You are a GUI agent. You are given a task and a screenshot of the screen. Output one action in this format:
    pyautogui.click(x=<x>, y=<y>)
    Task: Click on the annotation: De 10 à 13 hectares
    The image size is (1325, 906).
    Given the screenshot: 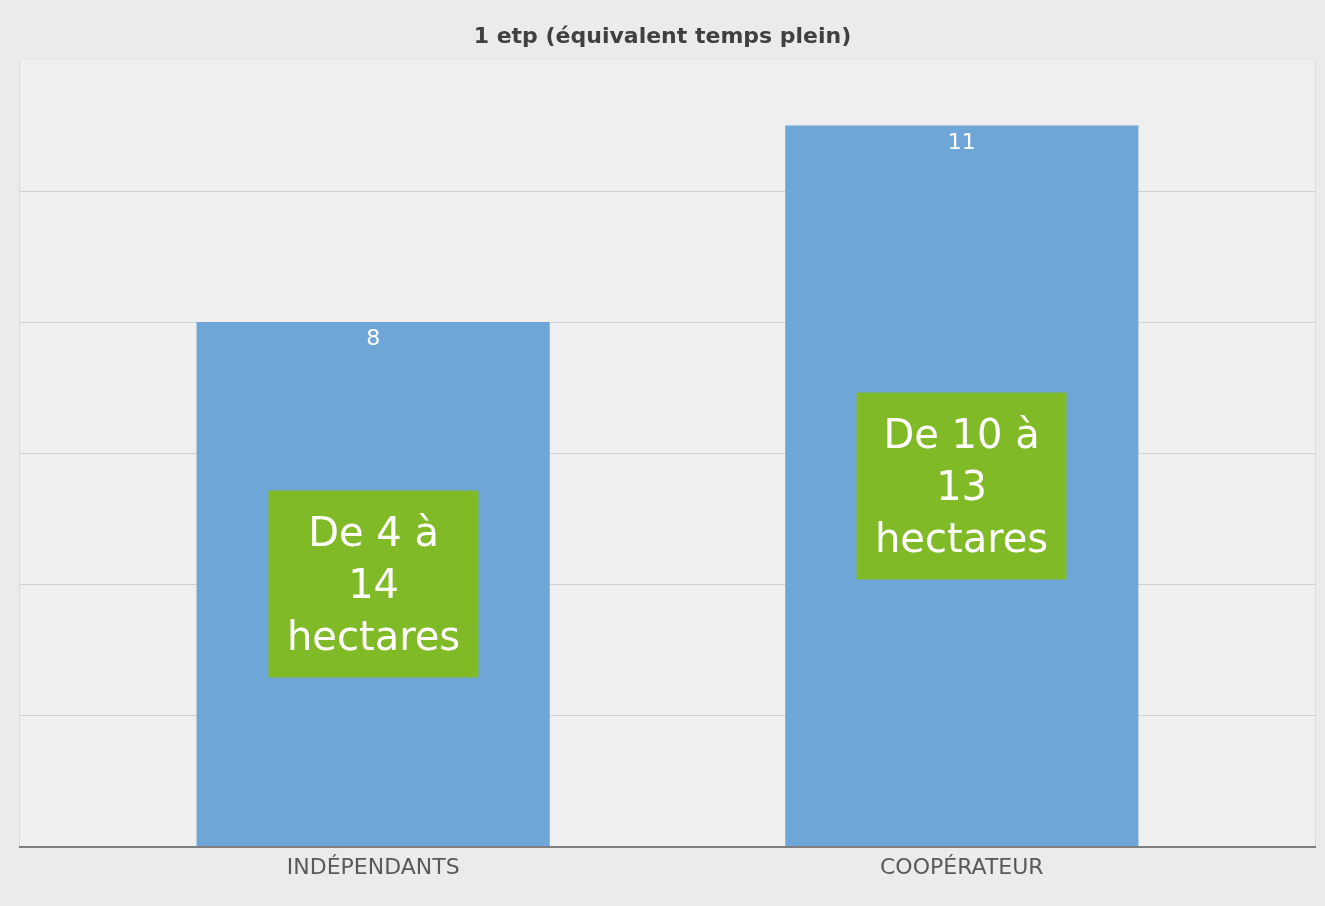 What is the action you would take?
    pyautogui.click(x=962, y=486)
    